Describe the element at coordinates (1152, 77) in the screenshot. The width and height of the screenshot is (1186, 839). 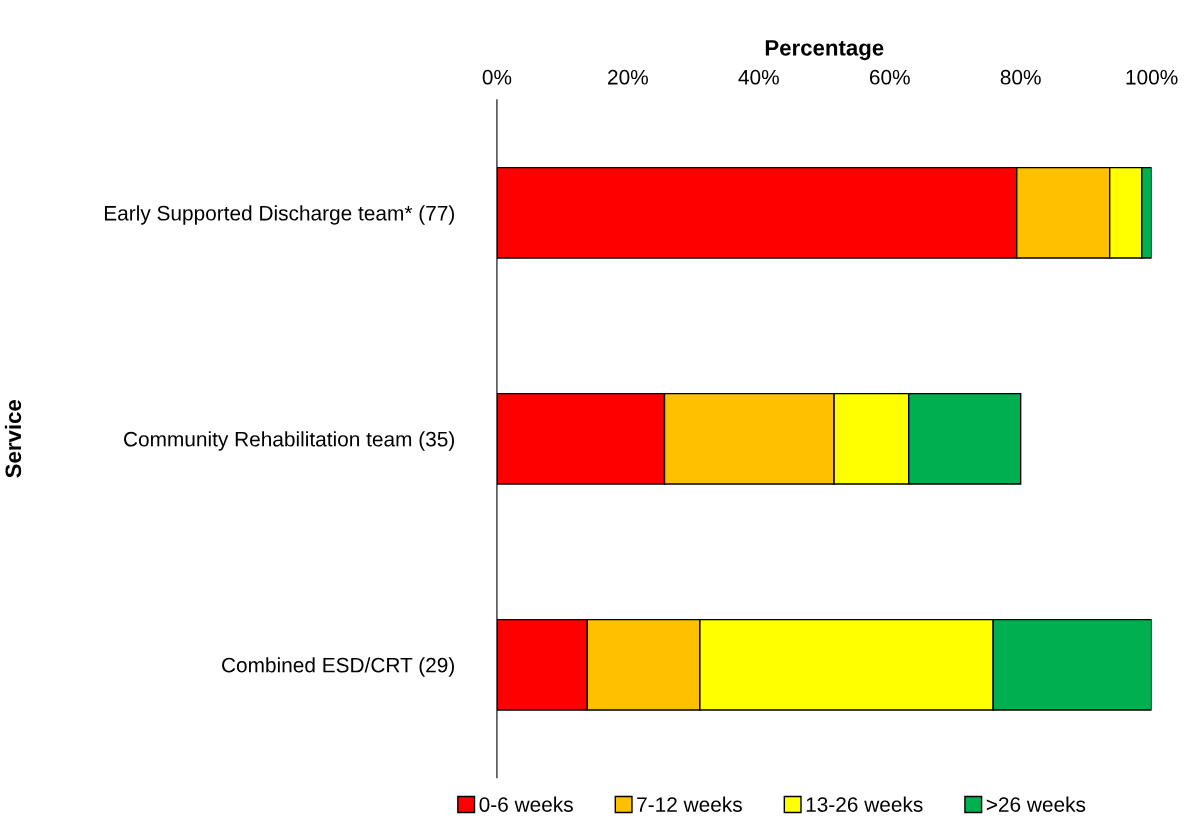
I see `x-tick-label: 100%` at that location.